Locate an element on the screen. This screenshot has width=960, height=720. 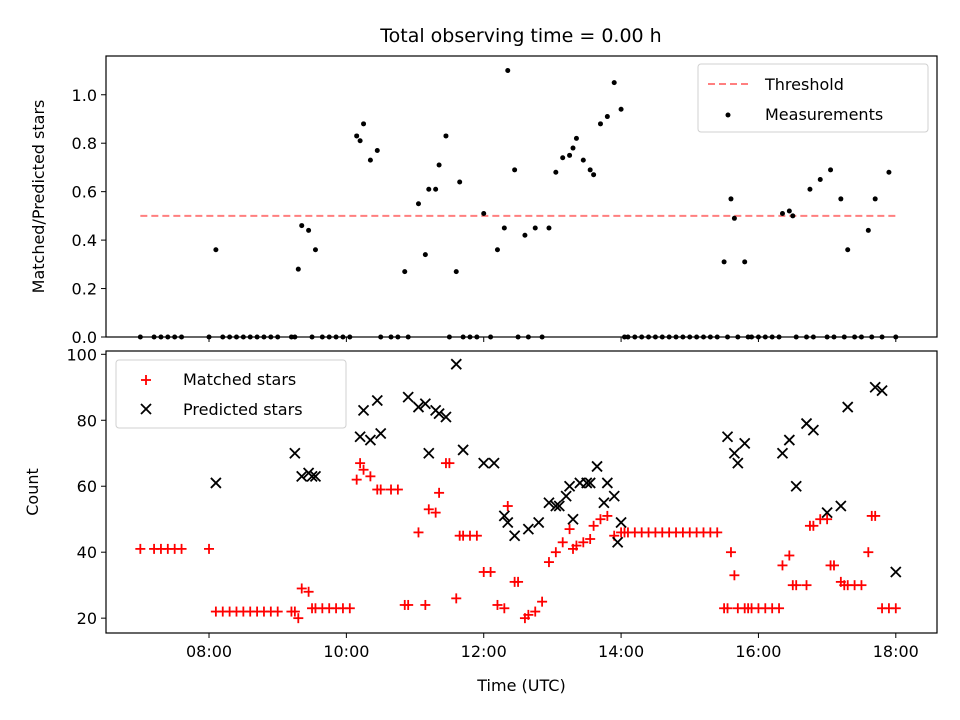
x-tick-label: 08:00 is located at coordinates (209, 651).